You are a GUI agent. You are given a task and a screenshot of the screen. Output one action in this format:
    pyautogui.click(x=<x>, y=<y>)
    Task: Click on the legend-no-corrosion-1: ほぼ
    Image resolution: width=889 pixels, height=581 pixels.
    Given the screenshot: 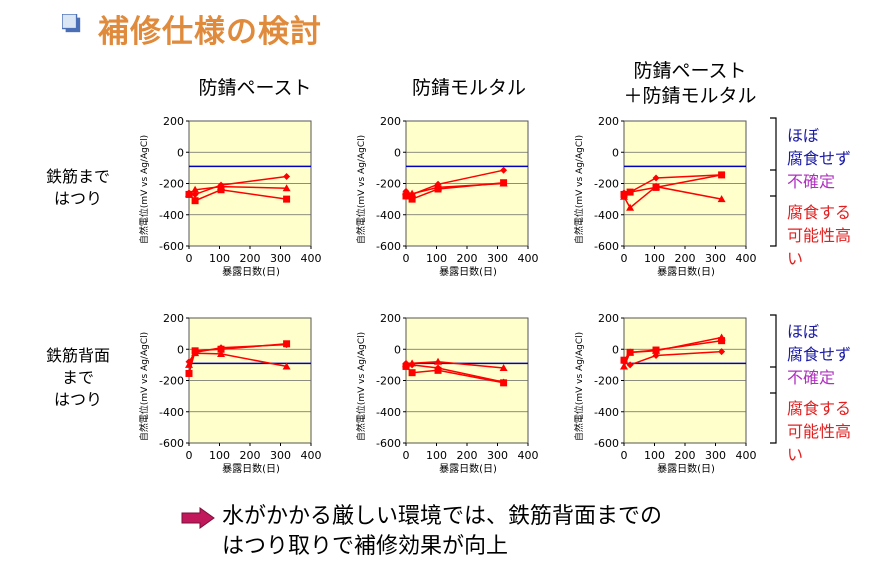 What is the action you would take?
    pyautogui.click(x=803, y=135)
    